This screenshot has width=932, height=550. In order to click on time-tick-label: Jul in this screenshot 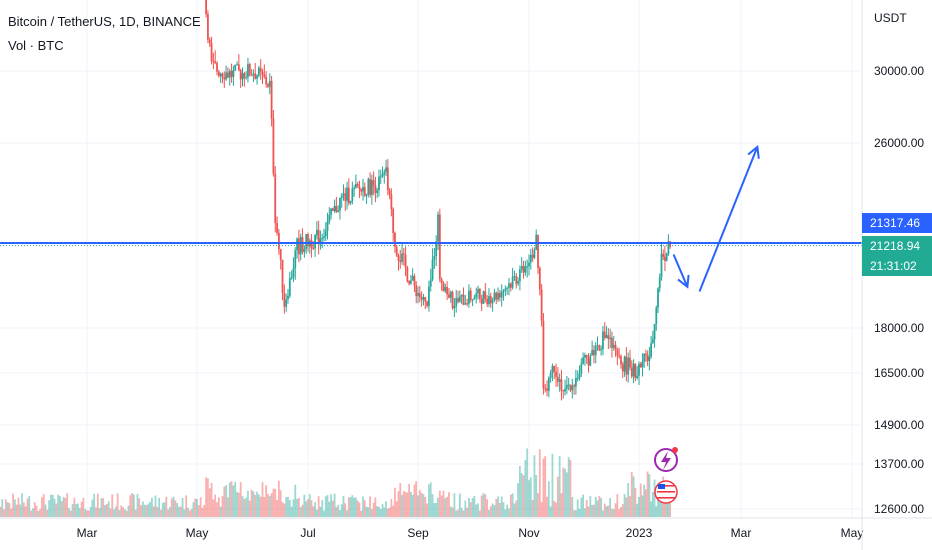, I will do `click(307, 533)`.